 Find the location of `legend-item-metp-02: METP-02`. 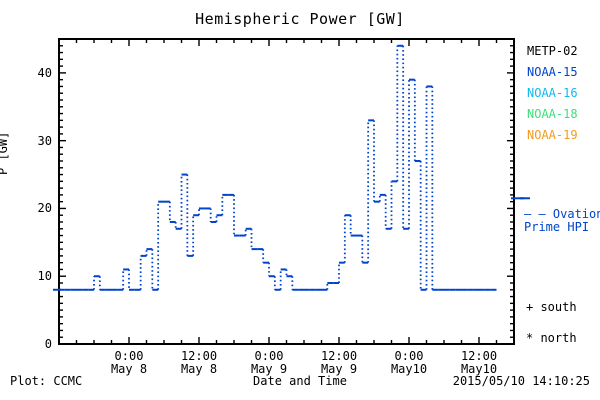

legend-item-metp-02: METP-02 is located at coordinates (552, 51).